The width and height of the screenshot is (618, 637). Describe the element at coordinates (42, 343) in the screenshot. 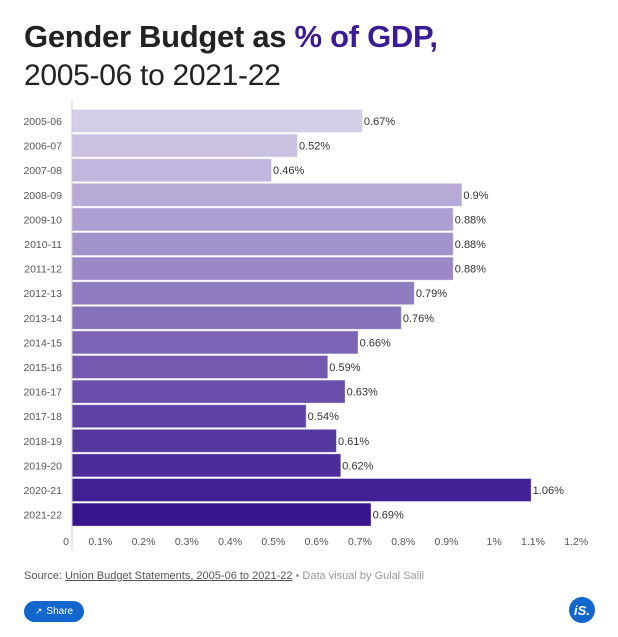

I see `y-tick-label: 2014-15` at that location.